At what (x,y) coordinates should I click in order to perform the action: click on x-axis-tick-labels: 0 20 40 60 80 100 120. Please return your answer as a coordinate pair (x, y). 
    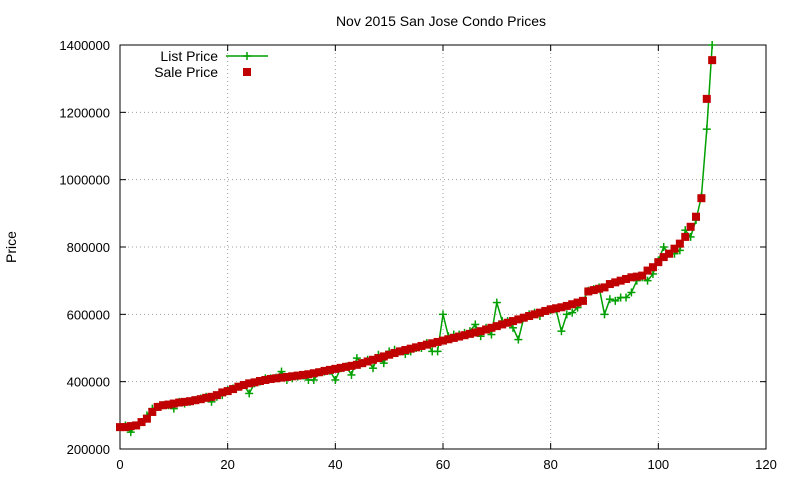
    Looking at the image, I should click on (446, 464).